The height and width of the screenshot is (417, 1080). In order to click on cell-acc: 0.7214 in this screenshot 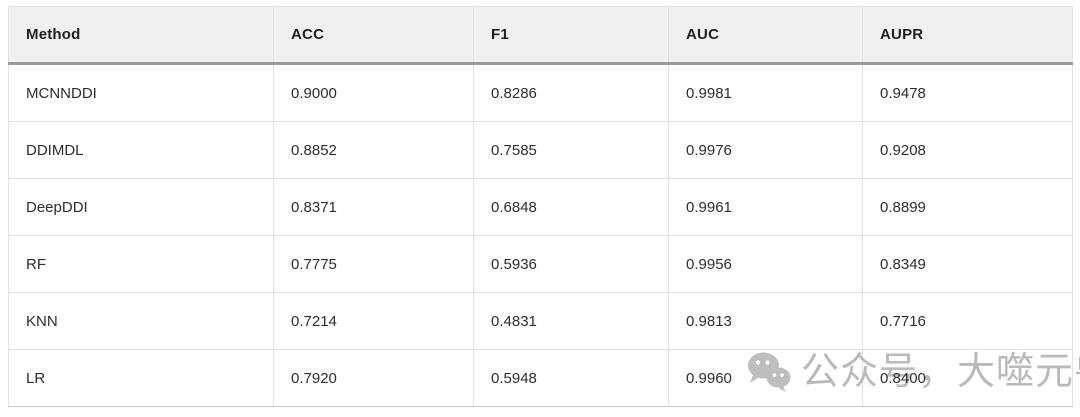, I will do `click(373, 321)`.